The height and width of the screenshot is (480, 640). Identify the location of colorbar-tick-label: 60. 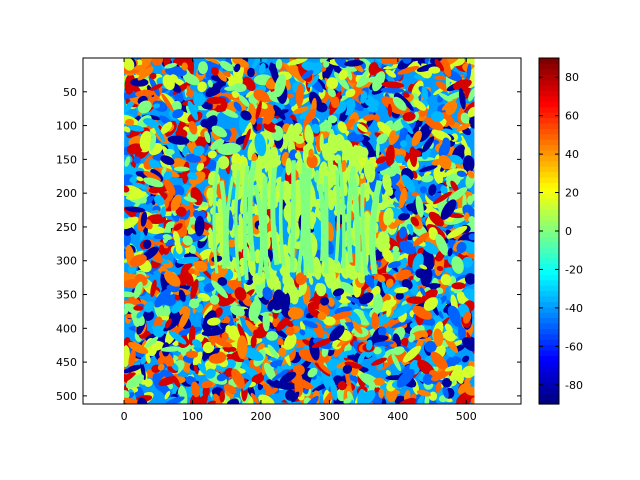
(572, 116).